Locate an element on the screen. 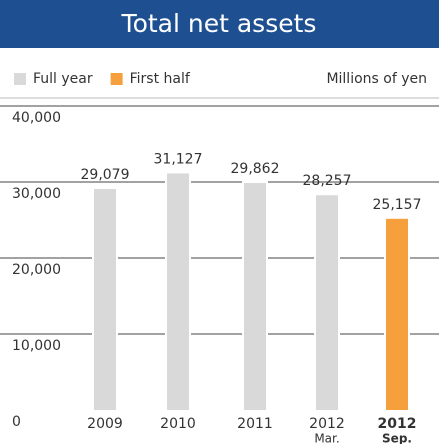 The width and height of the screenshot is (439, 444). y-tick-label: 30,000 is located at coordinates (36, 194).